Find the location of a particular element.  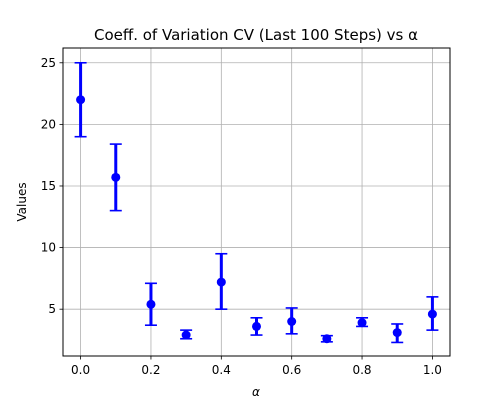

y-tick-label: 20 is located at coordinates (48, 124).